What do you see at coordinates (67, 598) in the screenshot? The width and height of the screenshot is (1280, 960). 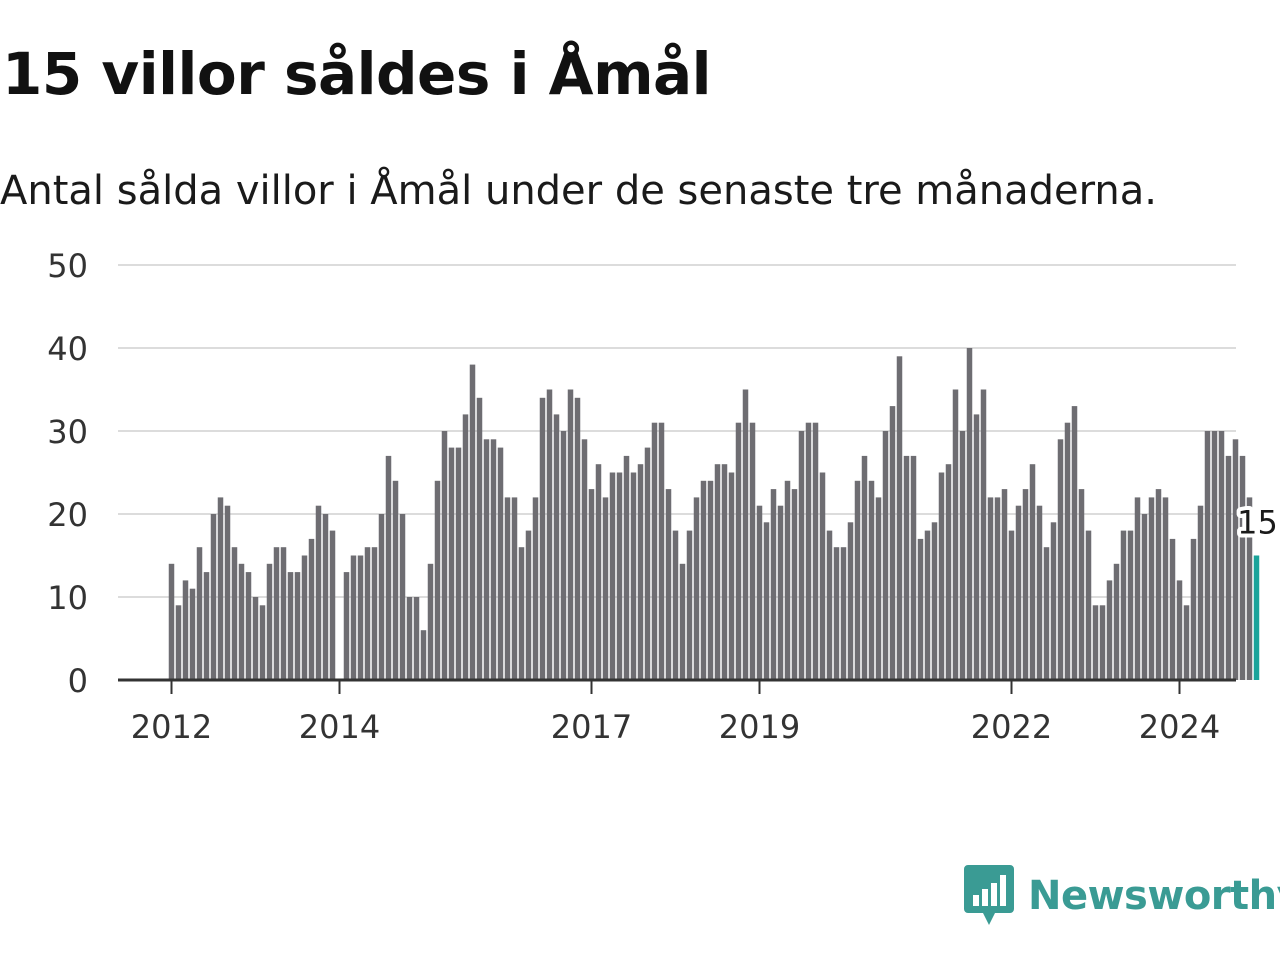 I see `y-tick-label: 10` at bounding box center [67, 598].